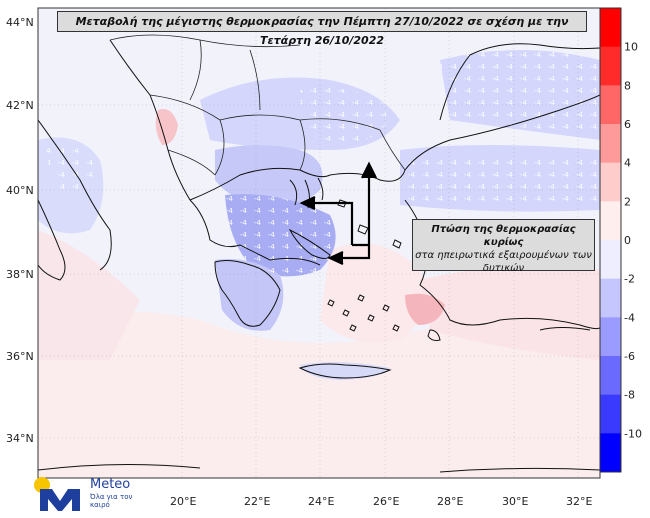  I want to click on meteo-logo: Meteo Όλα για τον καιρό, so click(100, 495).